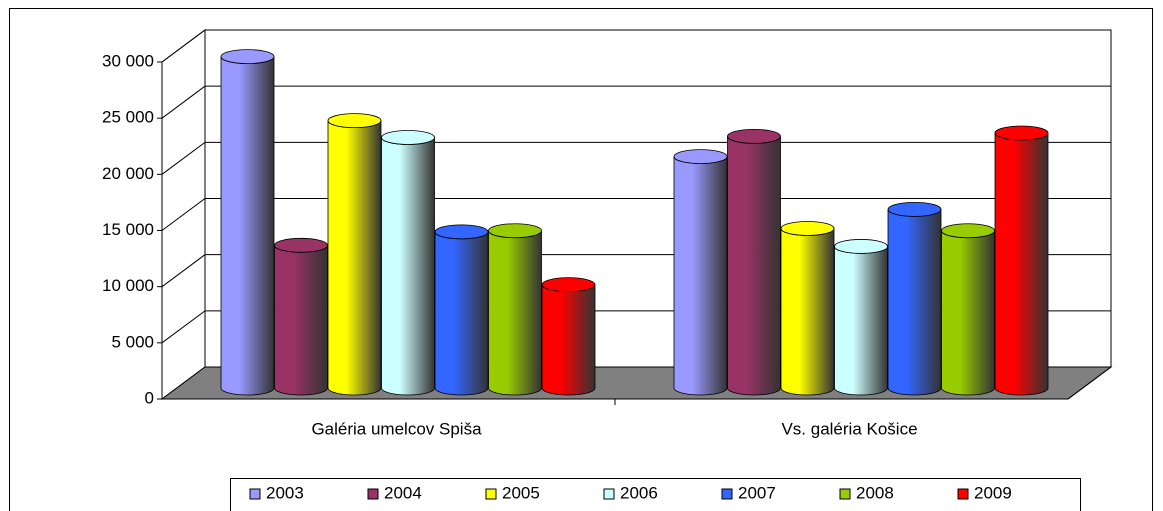  What do you see at coordinates (639, 492) in the screenshot?
I see `legend-label: 2006` at bounding box center [639, 492].